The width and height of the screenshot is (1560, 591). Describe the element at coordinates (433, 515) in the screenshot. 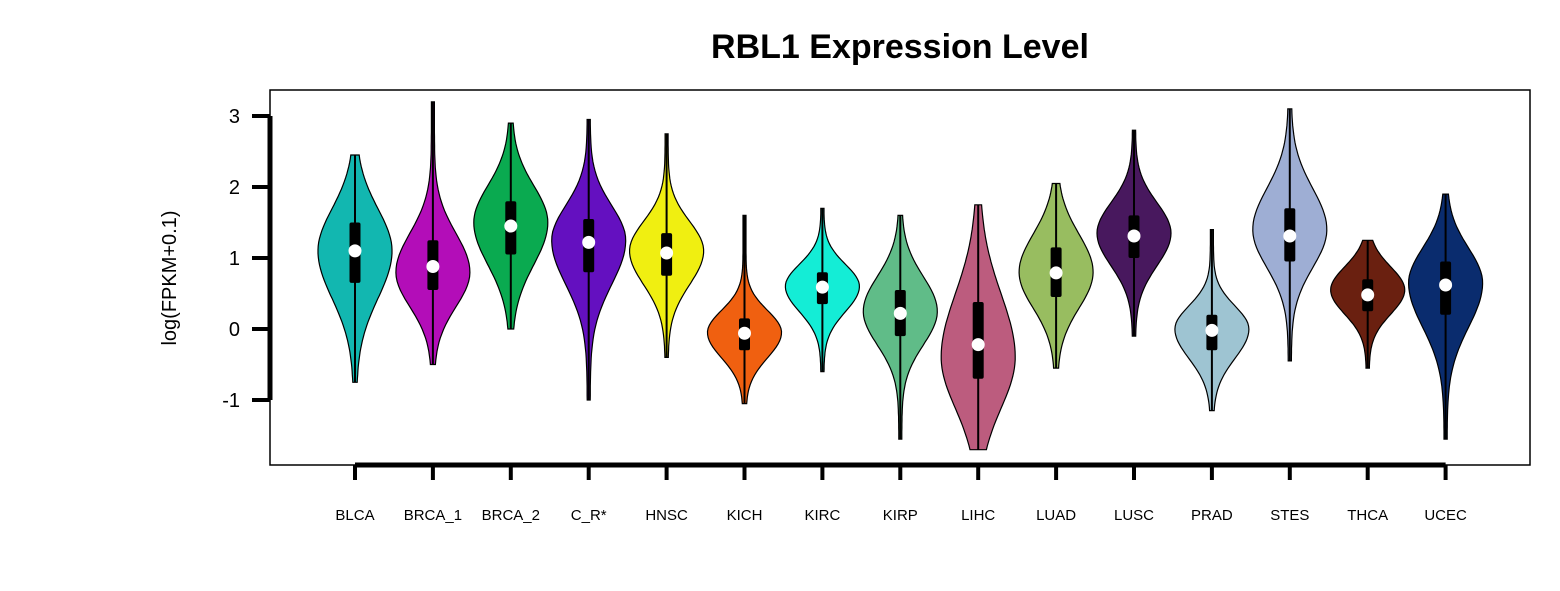

I see `x-tick-label: BRCA_1` at that location.